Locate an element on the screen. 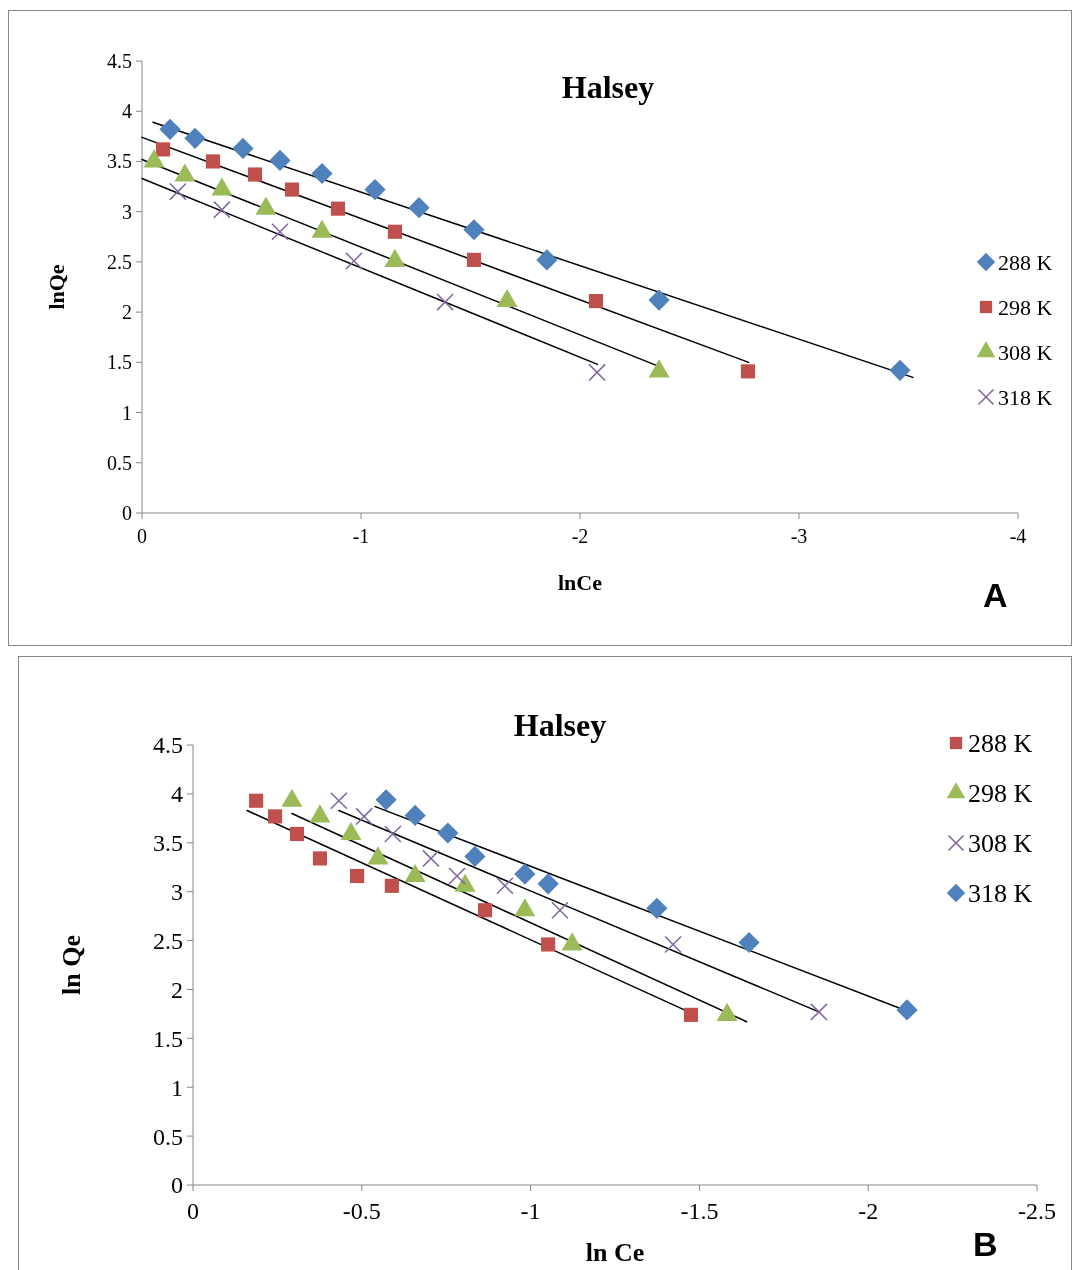 The image size is (1072, 1270). y-axis-title: lnQe is located at coordinates (56, 287).